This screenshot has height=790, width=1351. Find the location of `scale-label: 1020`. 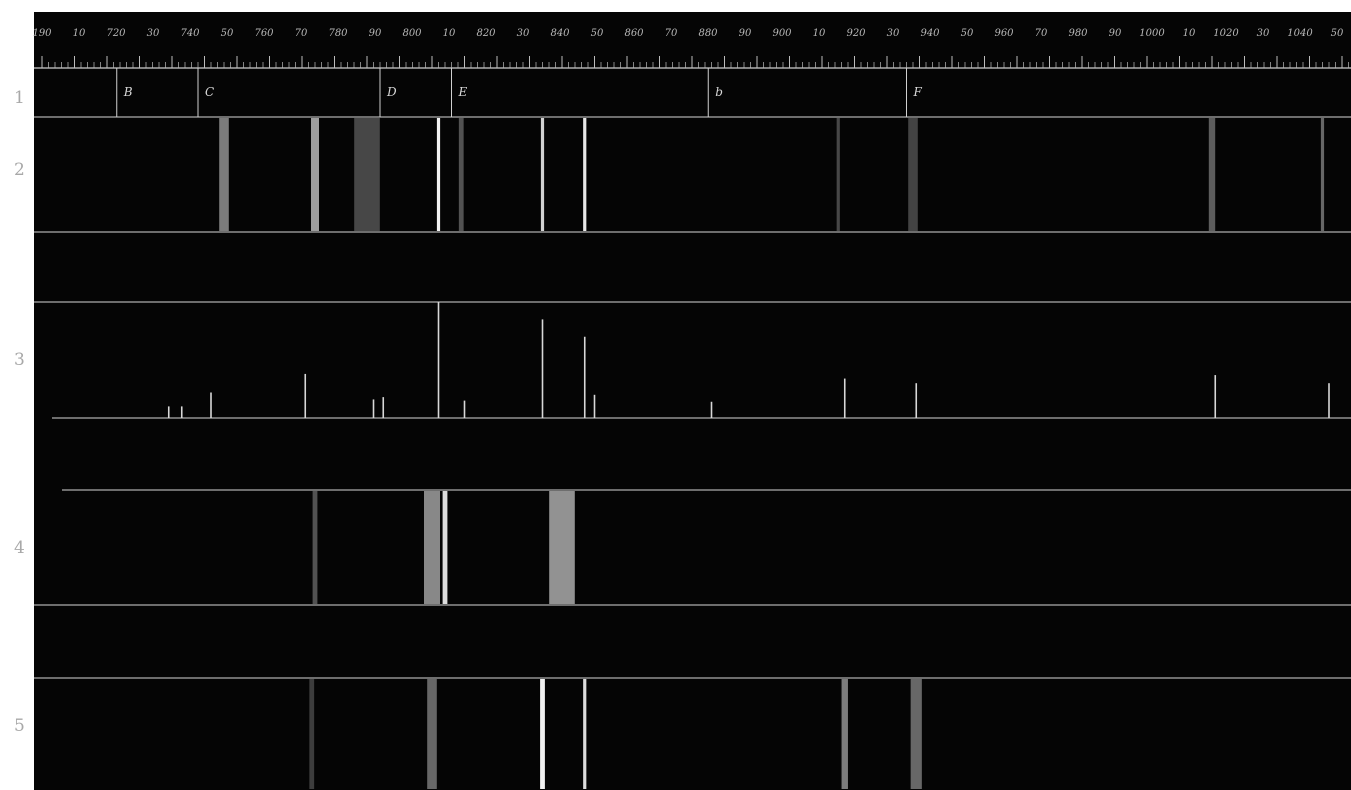

scale-label: 1020 is located at coordinates (1226, 33).